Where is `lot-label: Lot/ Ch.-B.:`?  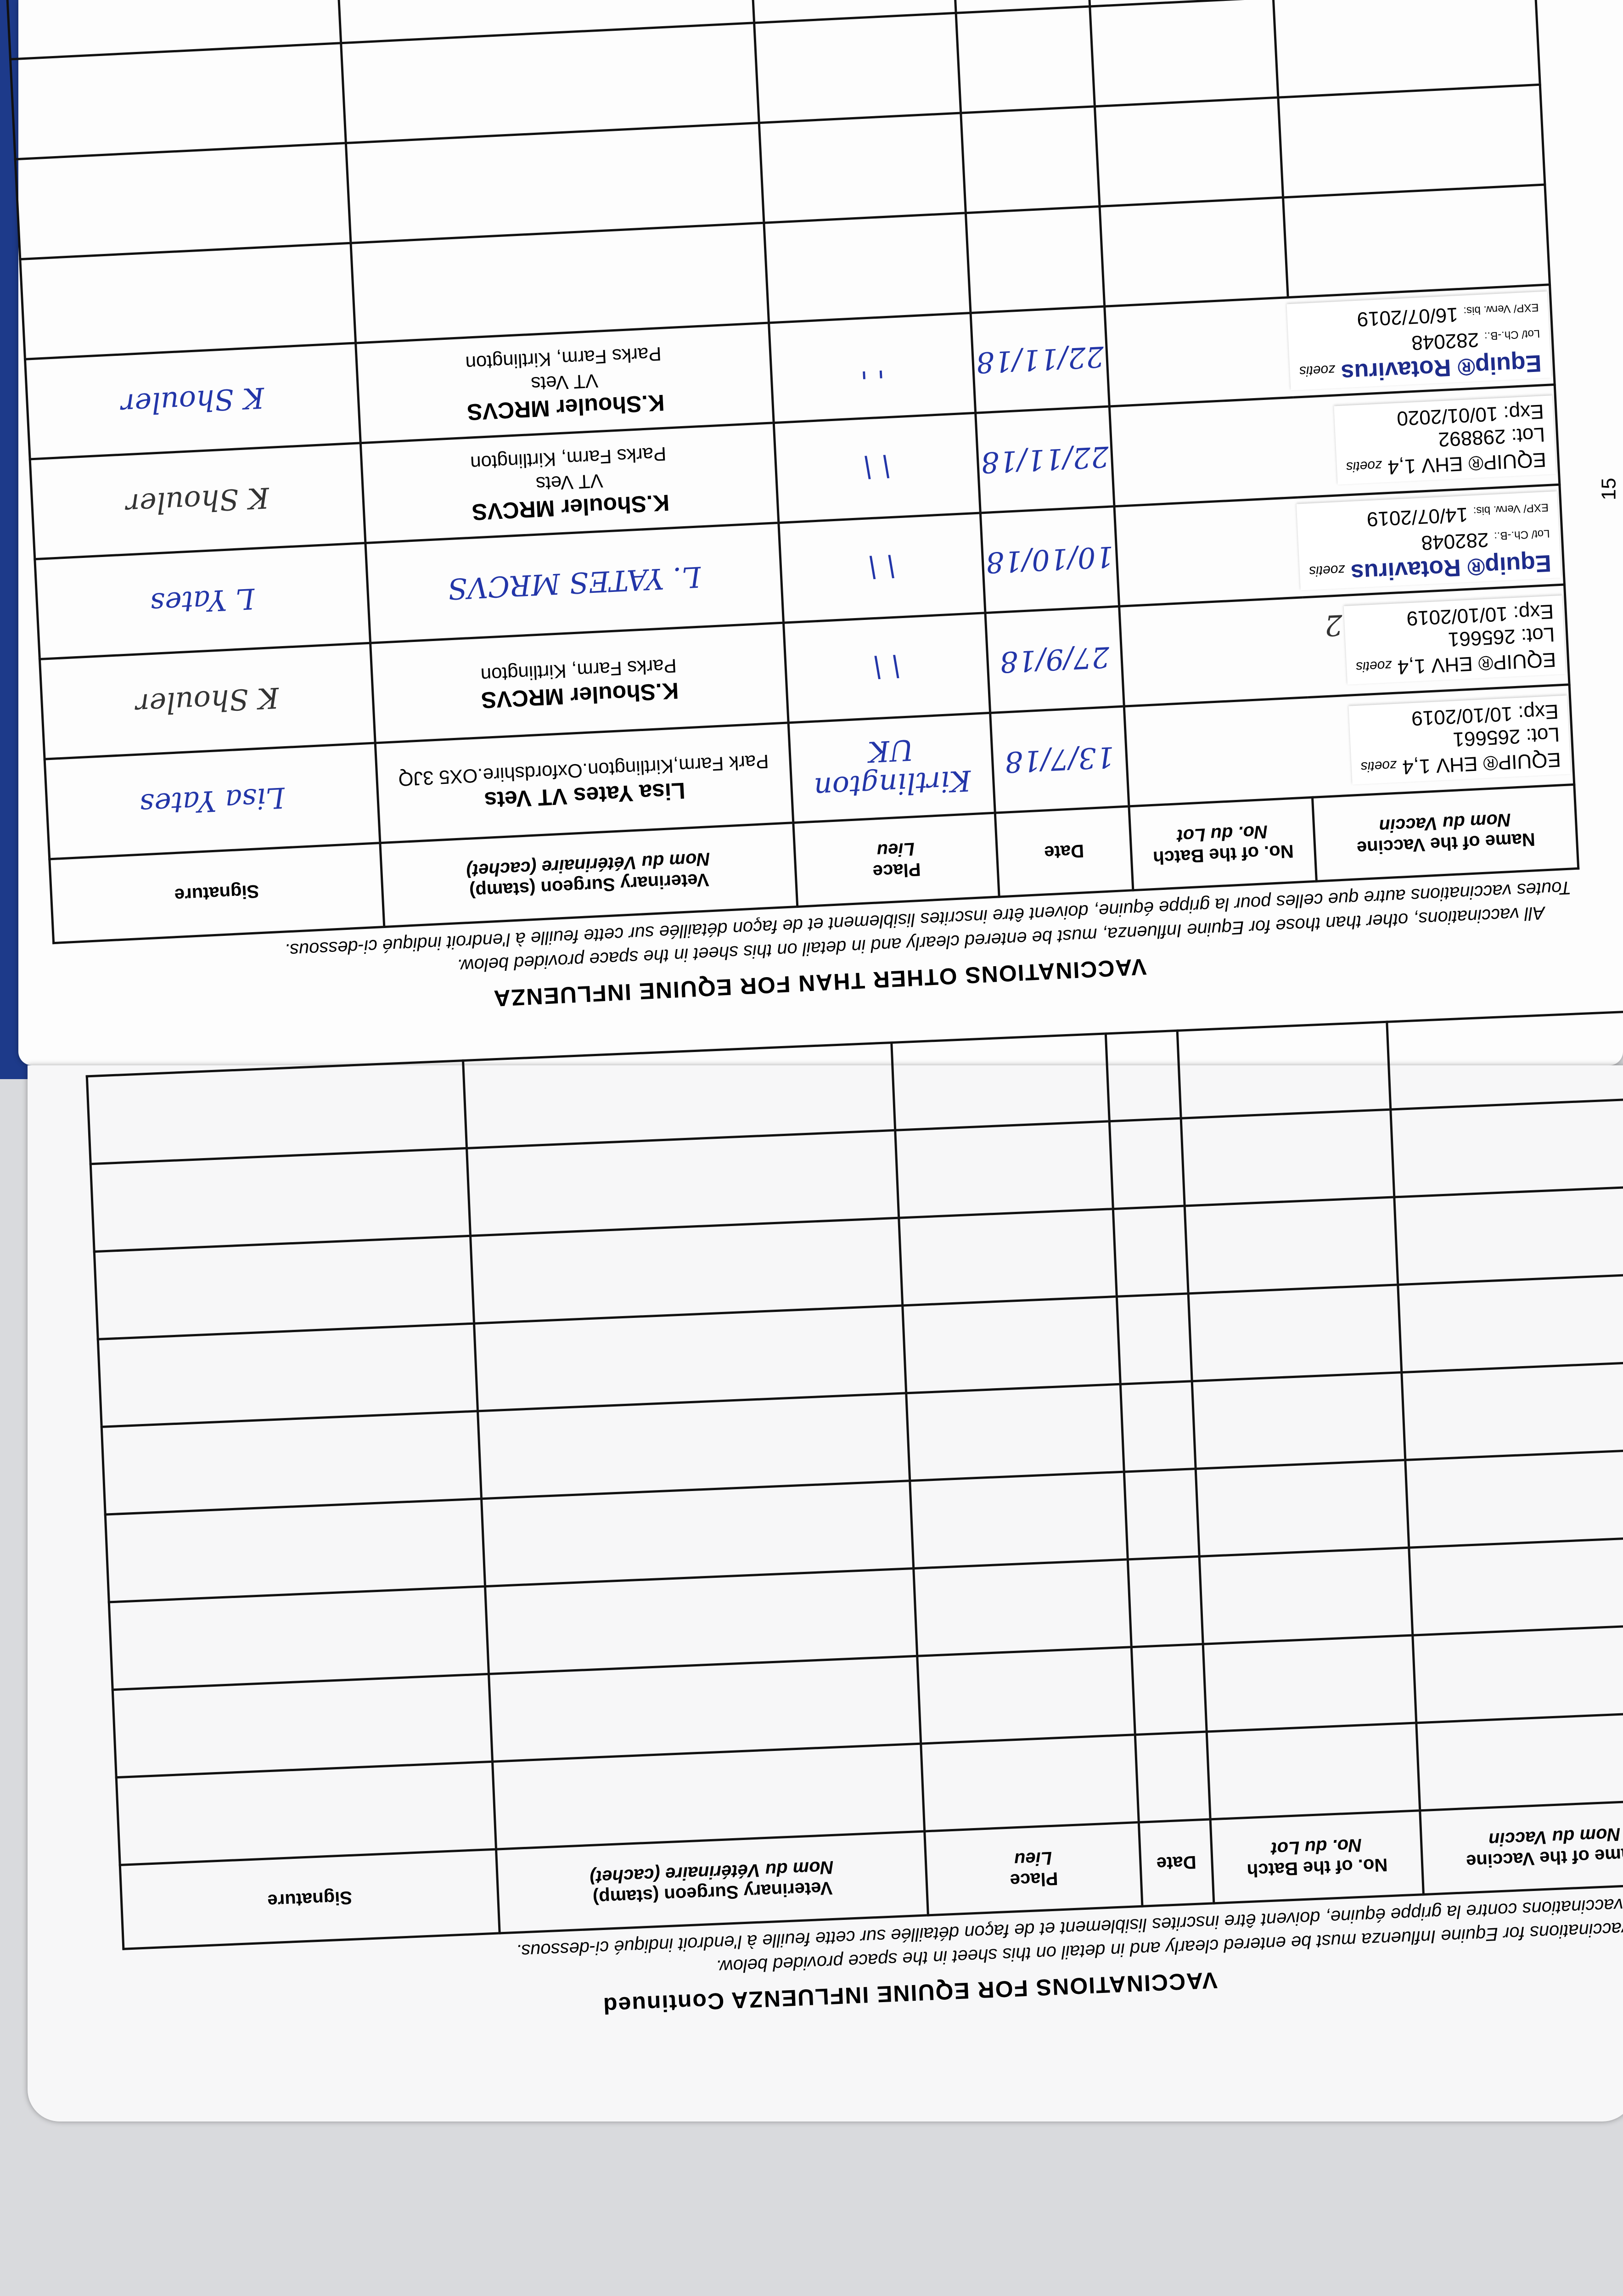 lot-label: Lot/ Ch.-B.: is located at coordinates (1522, 535).